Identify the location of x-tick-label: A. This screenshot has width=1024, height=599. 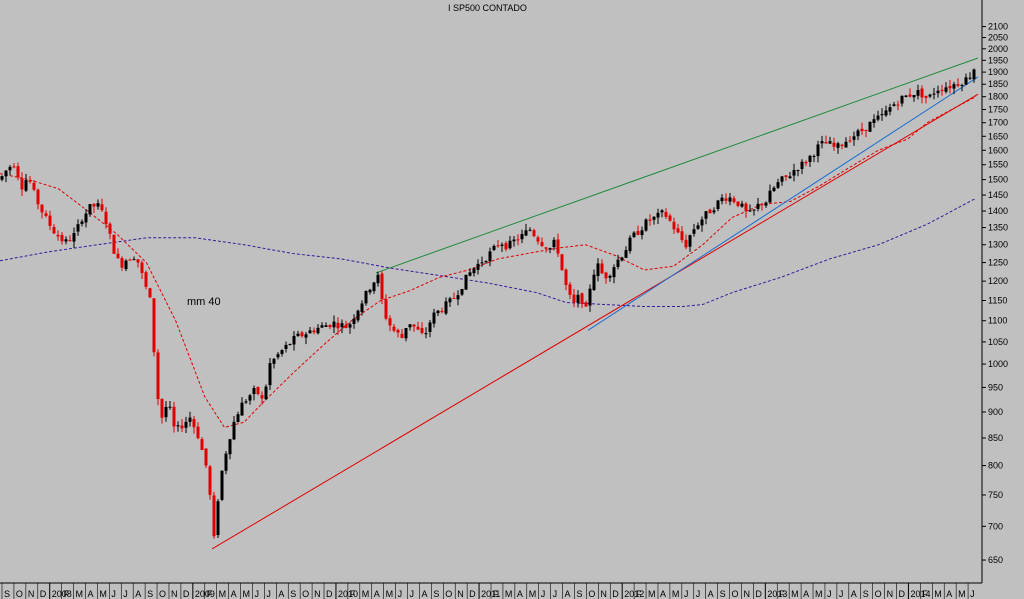
(854, 594).